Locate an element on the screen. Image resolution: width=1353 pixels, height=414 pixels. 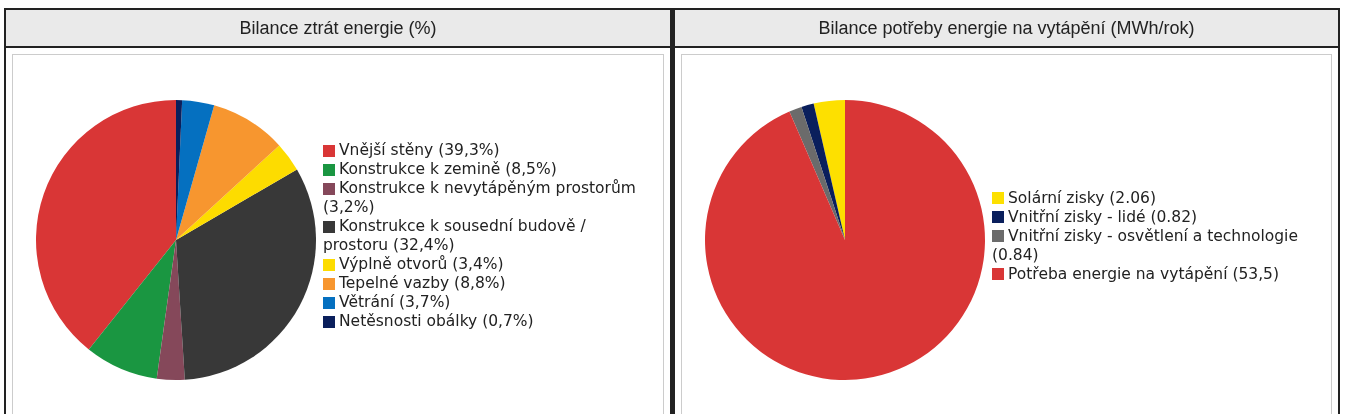
legend-label: Konstrukce k zemině (8,5%) is located at coordinates (448, 169).